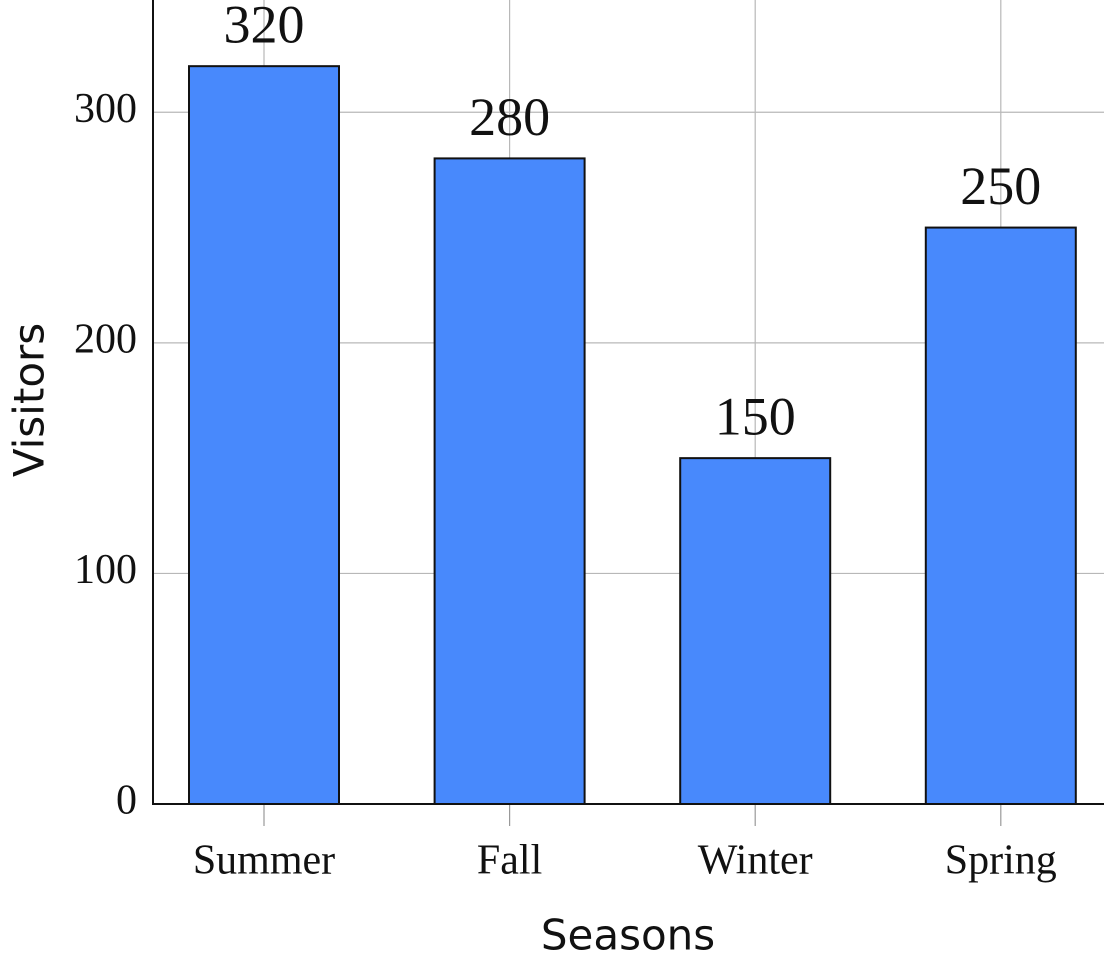 The image size is (1104, 960). Describe the element at coordinates (105, 570) in the screenshot. I see `y-tick-label: 100` at that location.